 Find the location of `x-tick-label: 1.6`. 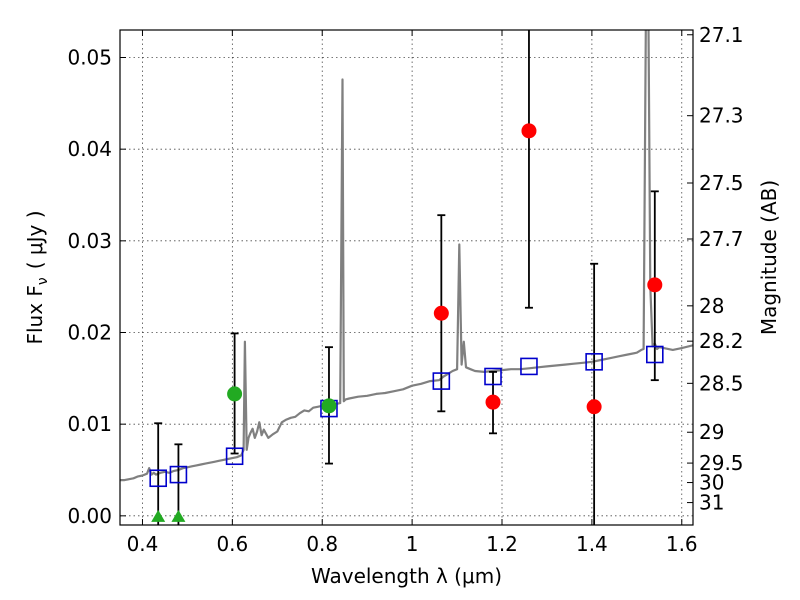

x-tick-label: 1.6 is located at coordinates (682, 544).